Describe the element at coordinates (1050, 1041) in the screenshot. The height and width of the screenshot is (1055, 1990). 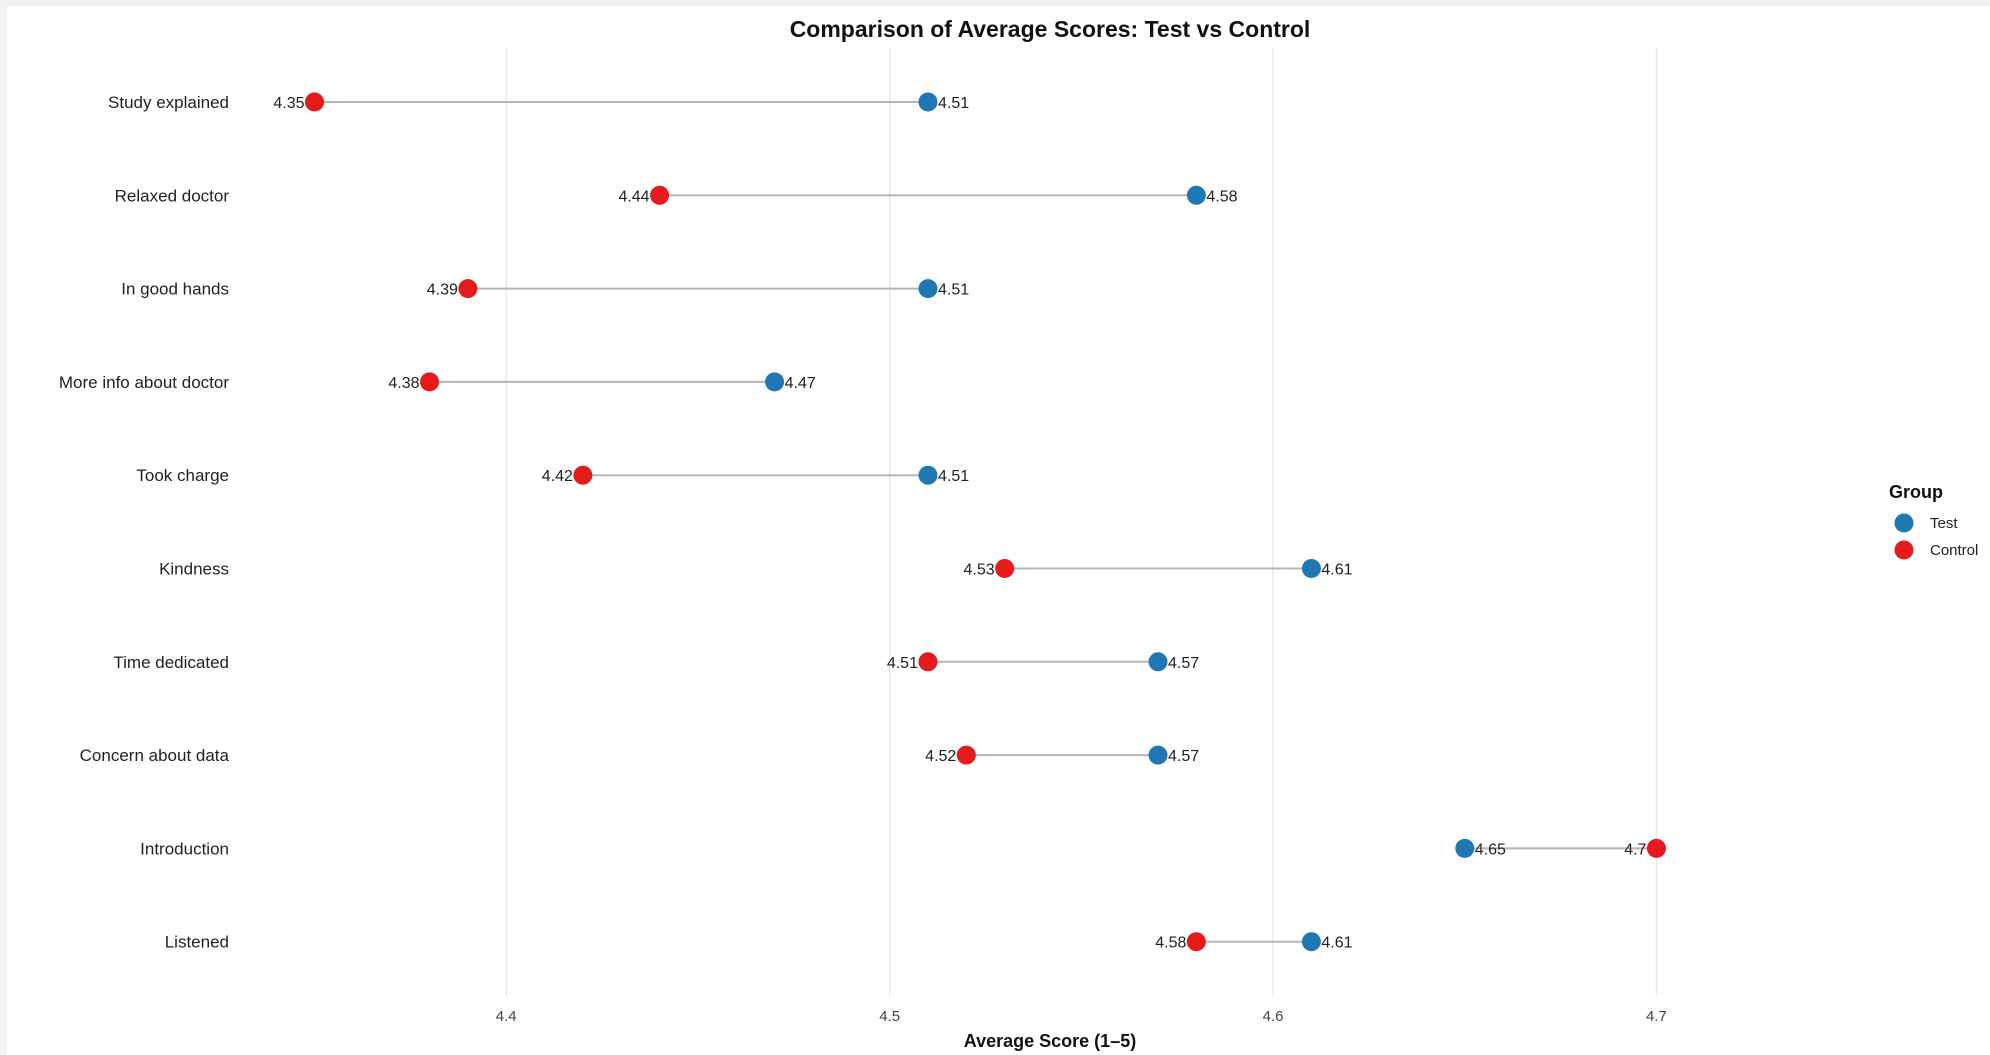
I see `x-axis-title: Average Score (1–5)` at that location.